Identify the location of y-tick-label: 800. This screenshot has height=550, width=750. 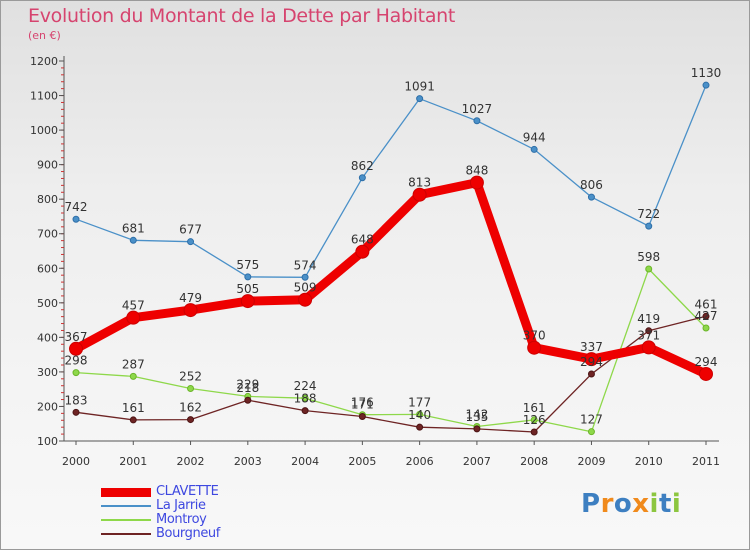
(47, 199).